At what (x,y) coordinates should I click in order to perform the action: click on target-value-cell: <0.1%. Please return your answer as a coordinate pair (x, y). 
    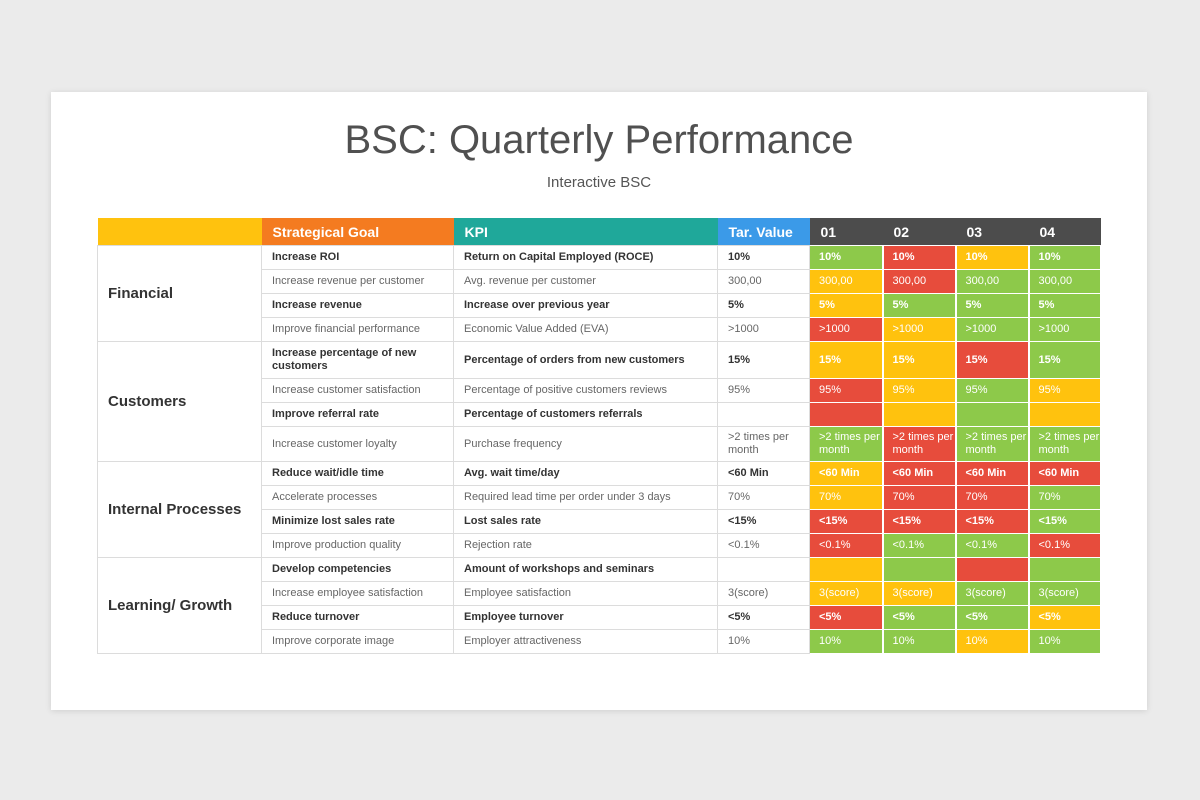
    Looking at the image, I should click on (763, 545).